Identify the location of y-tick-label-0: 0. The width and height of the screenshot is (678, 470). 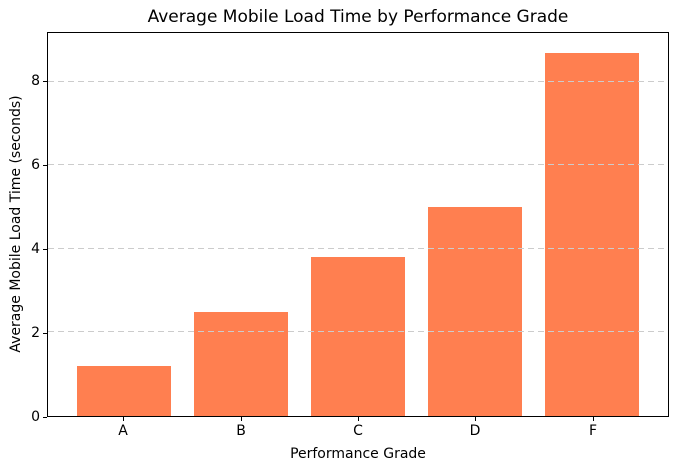
(35, 417).